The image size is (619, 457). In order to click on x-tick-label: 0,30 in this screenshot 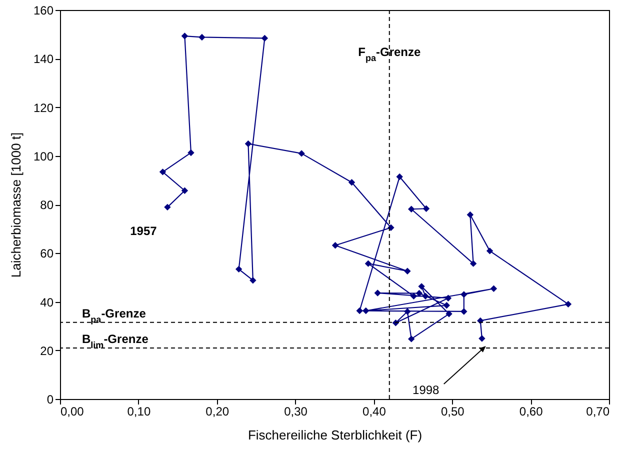, I will do `click(296, 411)`.